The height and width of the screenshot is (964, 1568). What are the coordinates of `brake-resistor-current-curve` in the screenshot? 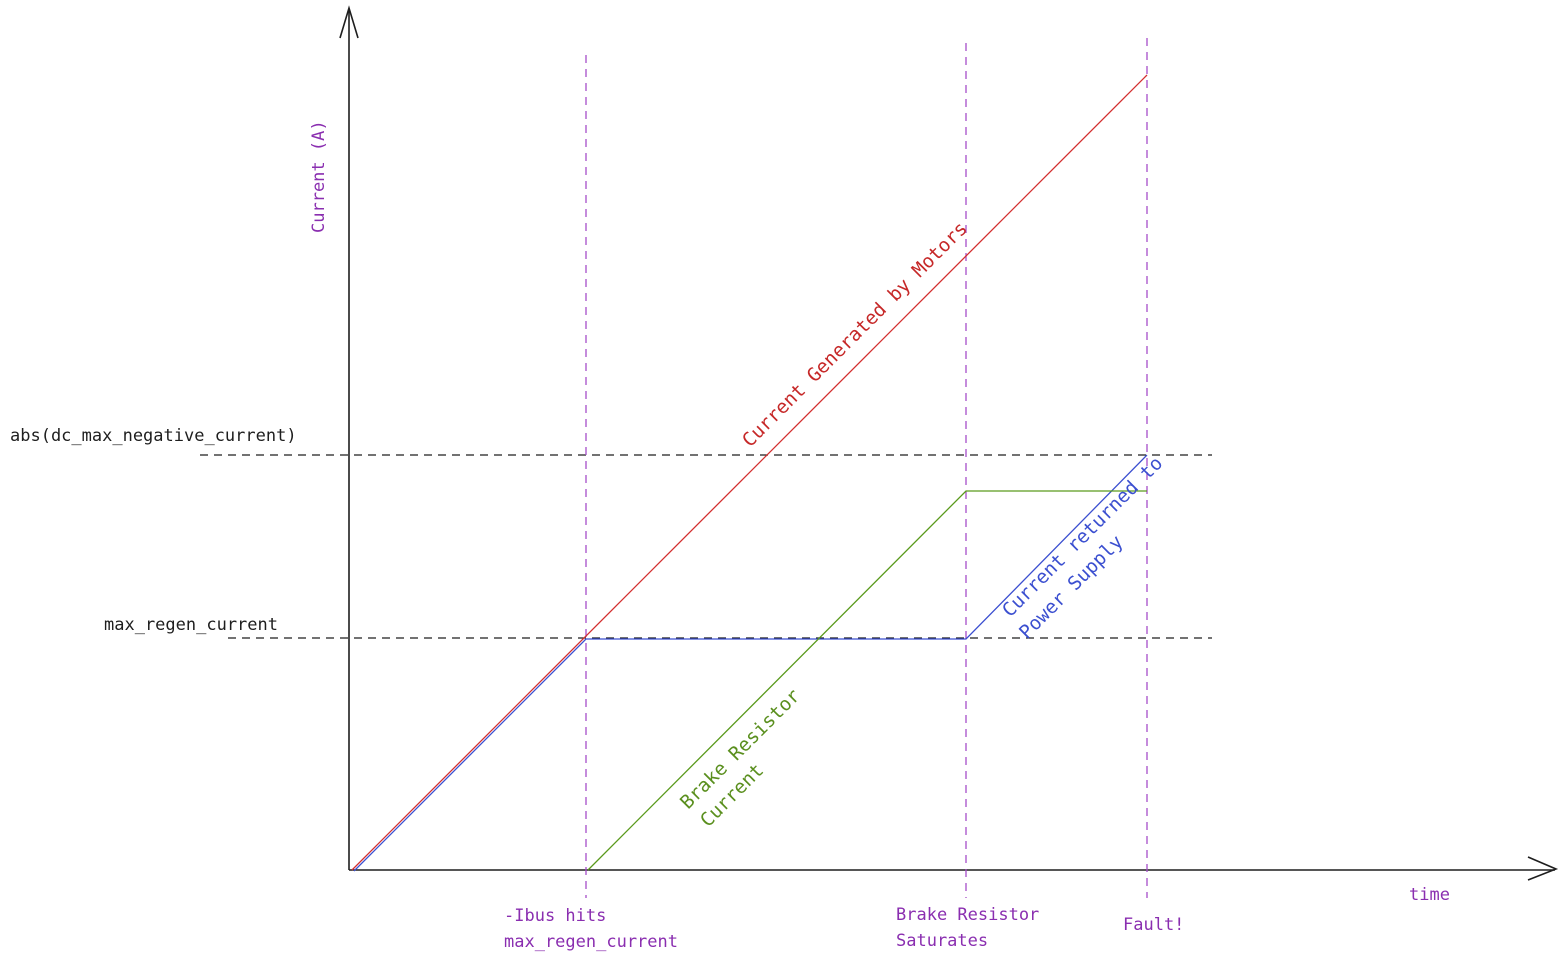 It's located at (867, 680).